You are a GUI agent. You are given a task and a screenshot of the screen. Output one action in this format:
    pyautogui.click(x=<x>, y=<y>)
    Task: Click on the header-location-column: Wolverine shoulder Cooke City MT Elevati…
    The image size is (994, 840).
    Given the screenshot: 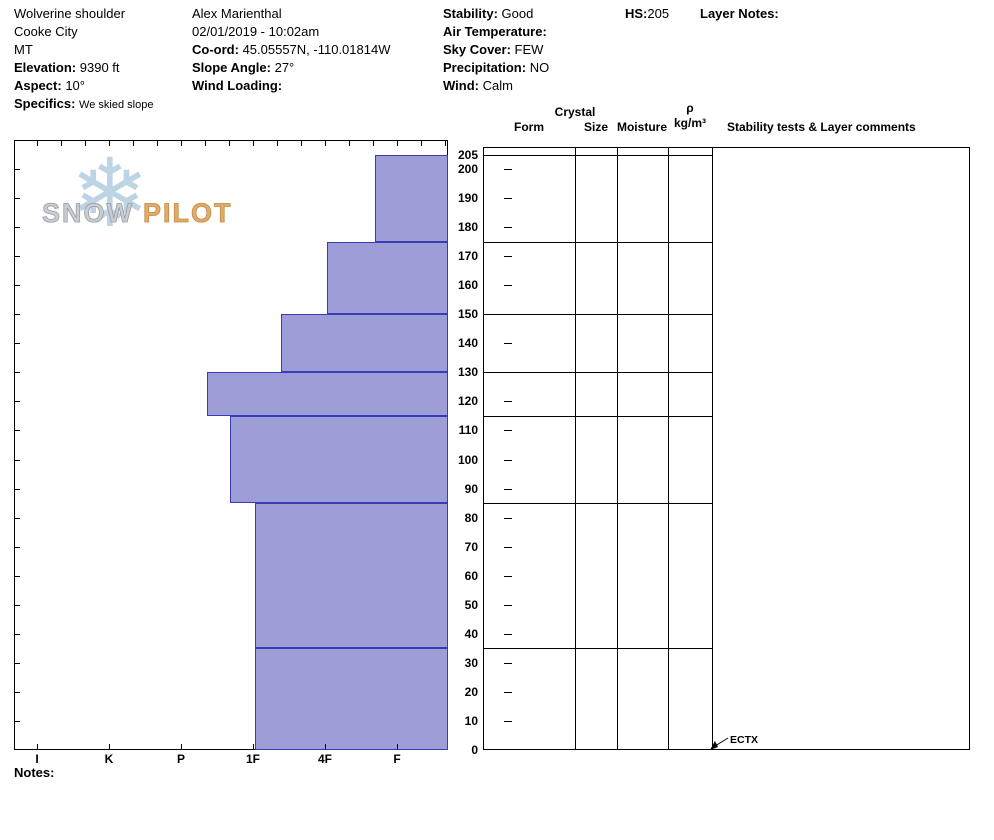 What is the action you would take?
    pyautogui.click(x=83, y=59)
    